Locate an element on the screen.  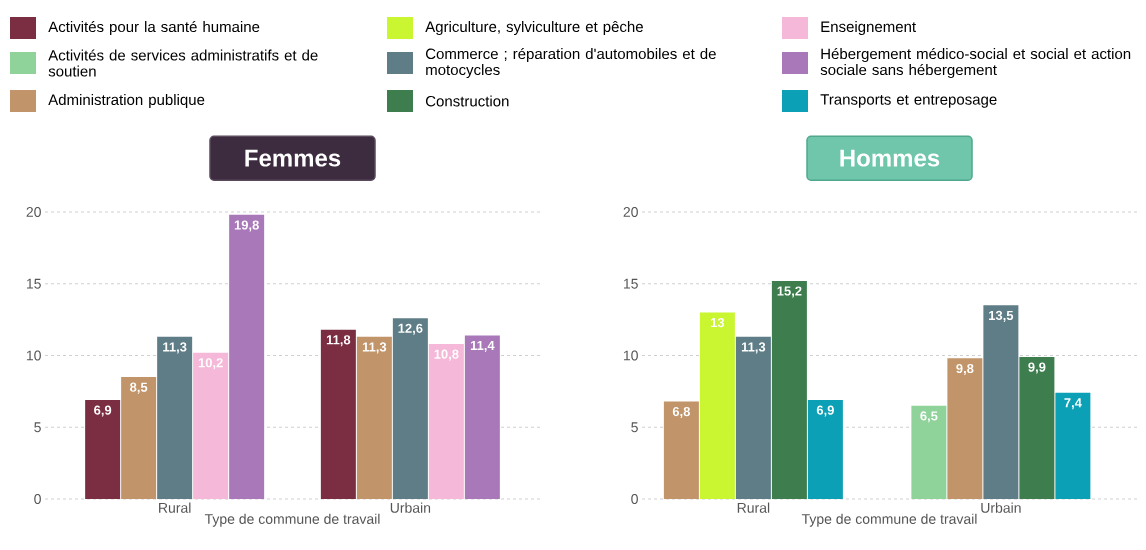
legend-label: Administration publique is located at coordinates (126, 101).